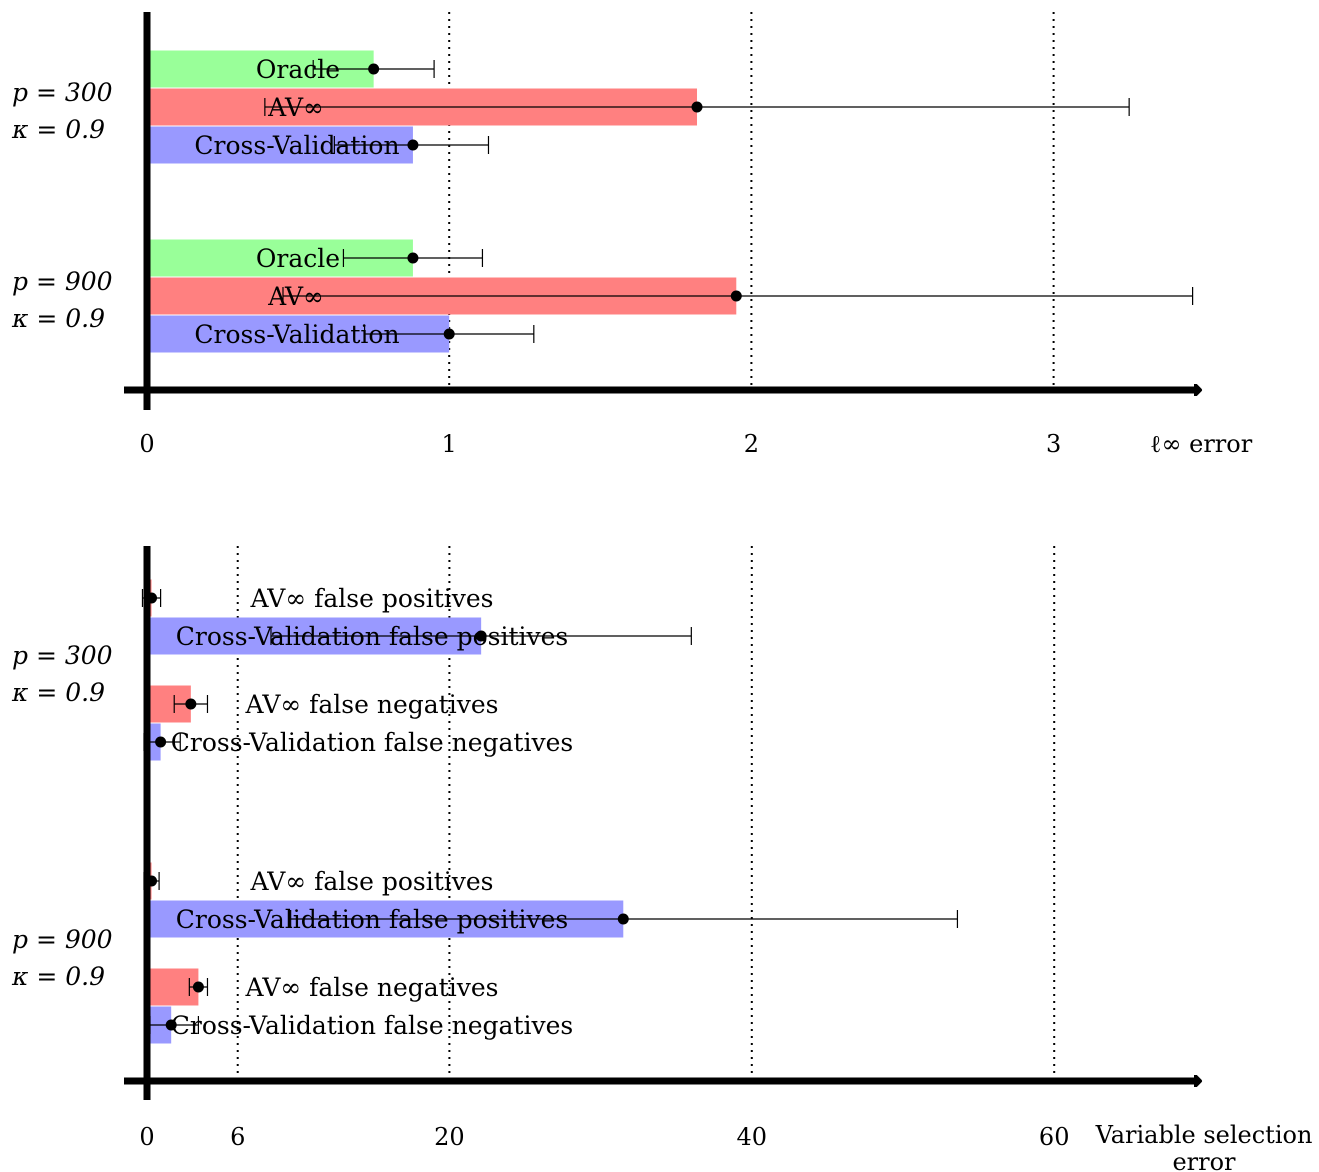 The height and width of the screenshot is (1172, 1319). Describe the element at coordinates (298, 258) in the screenshot. I see `bar-label-oracle: Oracle` at that location.